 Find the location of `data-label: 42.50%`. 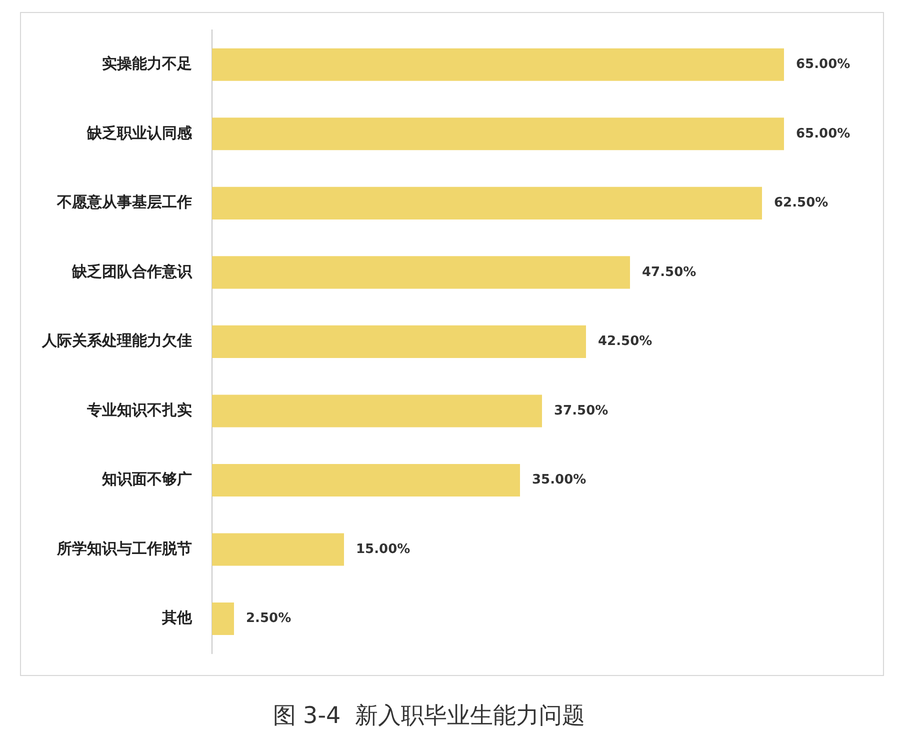

data-label: 42.50% is located at coordinates (625, 342).